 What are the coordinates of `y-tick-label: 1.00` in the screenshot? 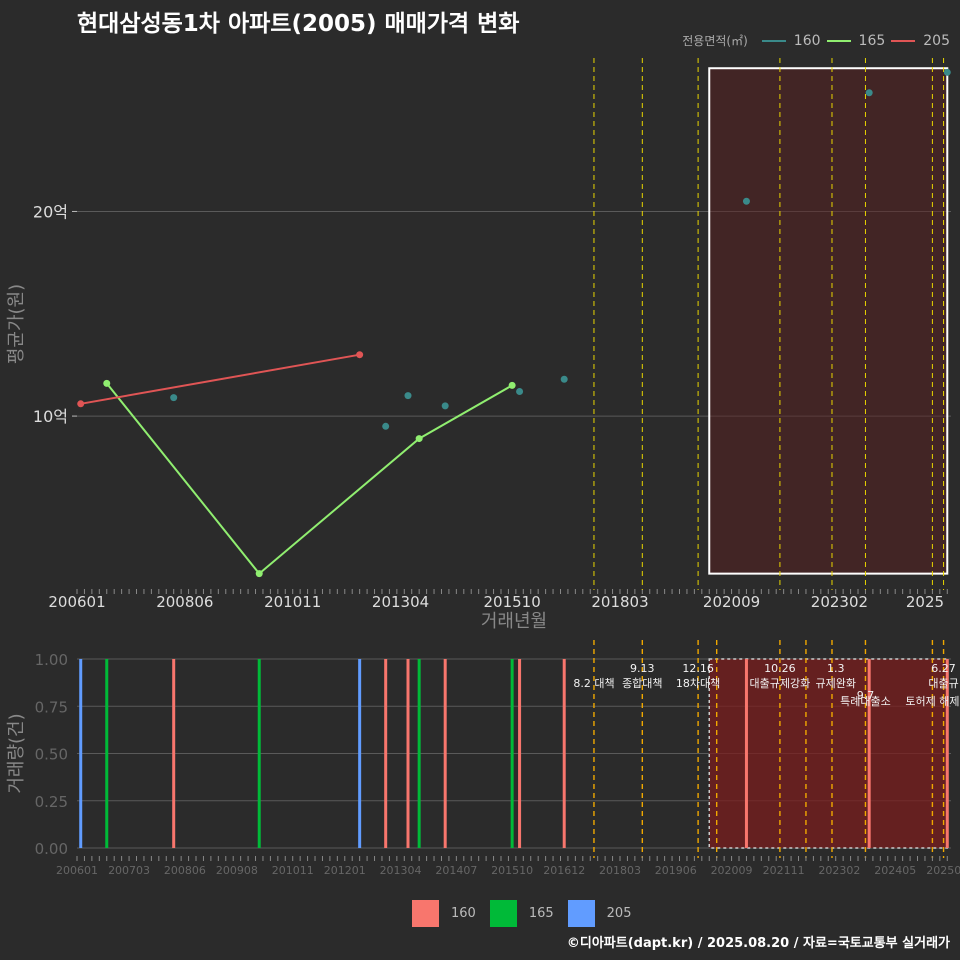 It's located at (51, 660).